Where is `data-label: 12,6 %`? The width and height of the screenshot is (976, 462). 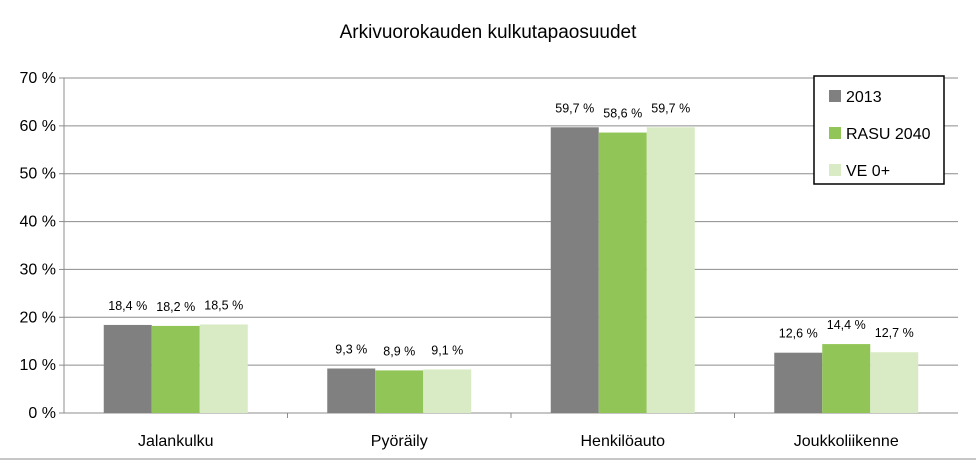
data-label: 12,6 % is located at coordinates (798, 334).